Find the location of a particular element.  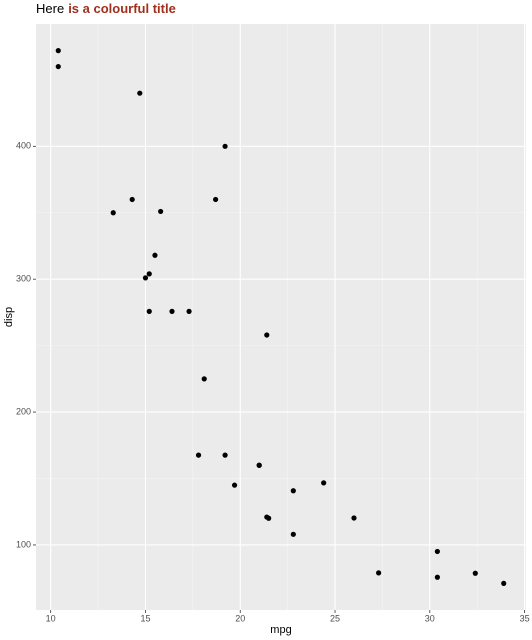

y-tick-label: 400 is located at coordinates (23, 146).